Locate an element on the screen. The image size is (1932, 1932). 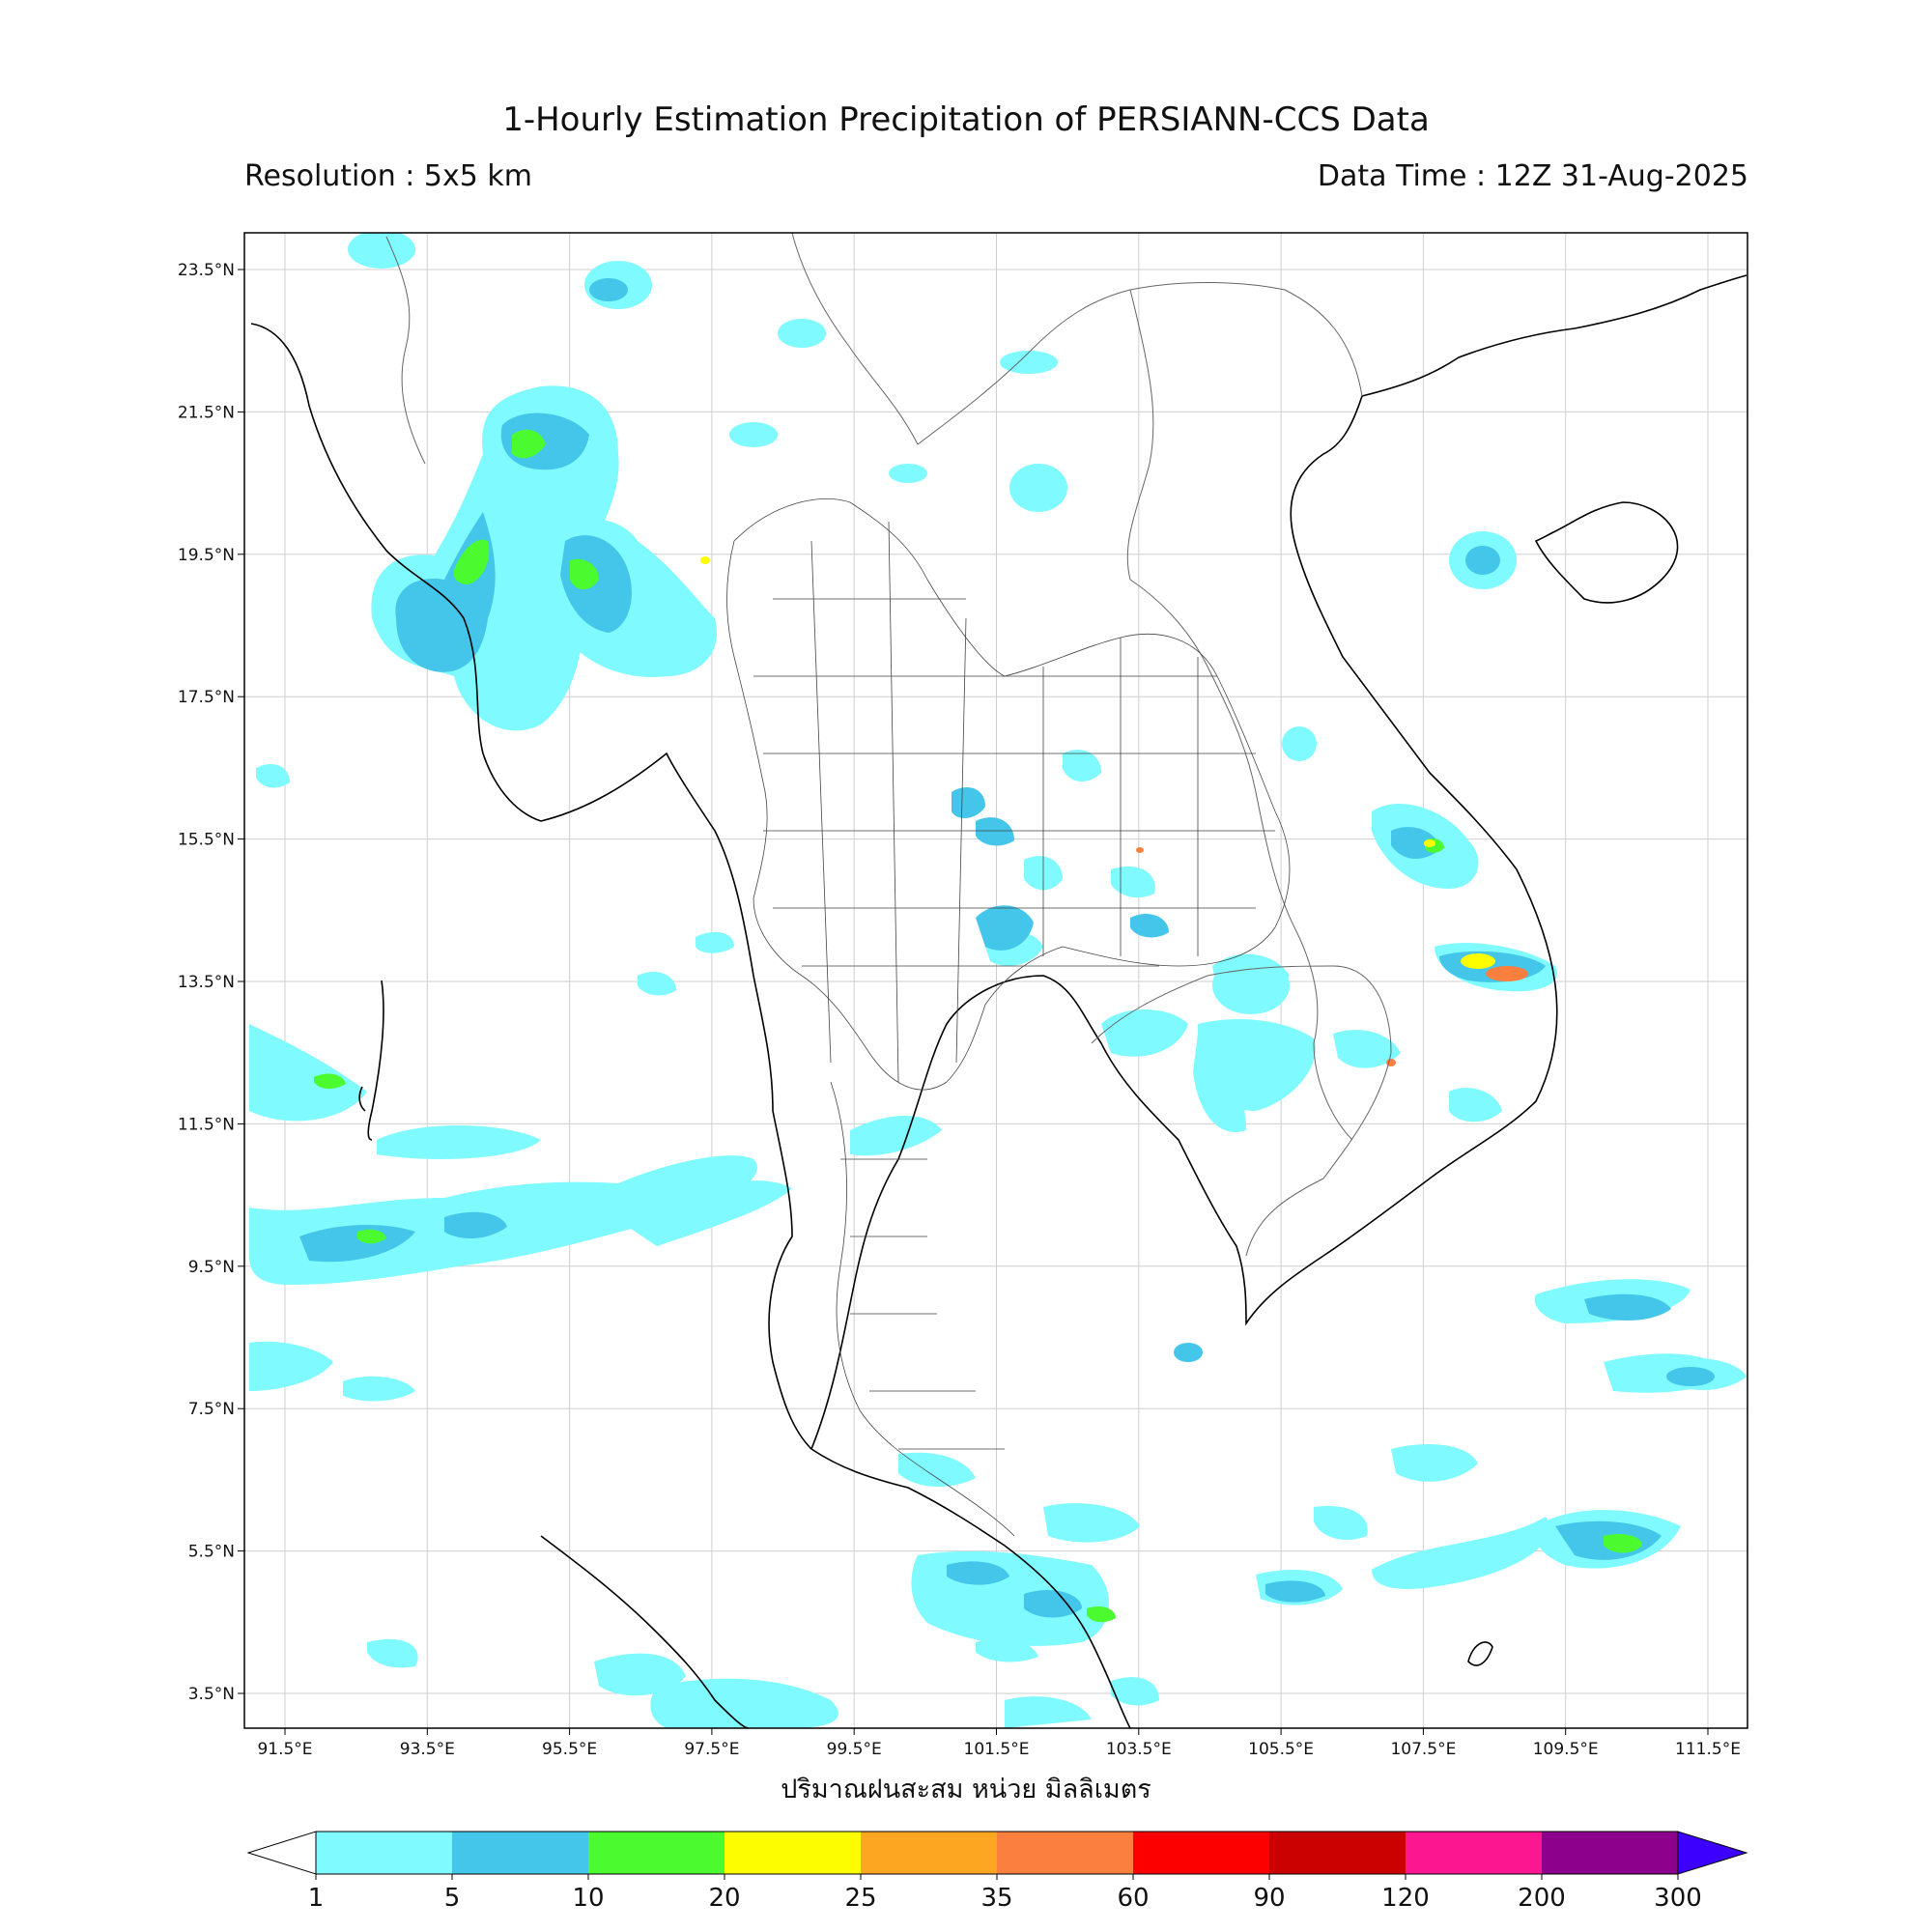
lat-tick-label: 21.5°N is located at coordinates (206, 412).